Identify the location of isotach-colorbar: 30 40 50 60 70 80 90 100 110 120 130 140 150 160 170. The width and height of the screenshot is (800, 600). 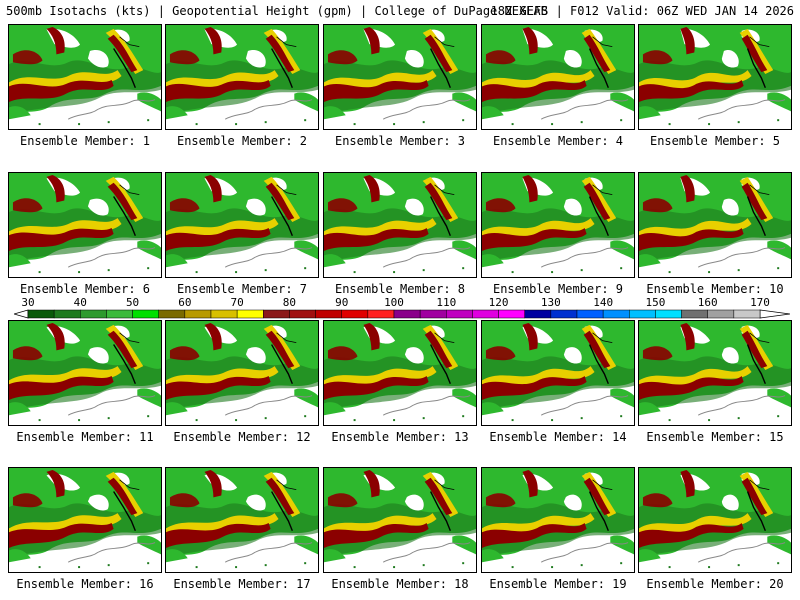
(402, 307).